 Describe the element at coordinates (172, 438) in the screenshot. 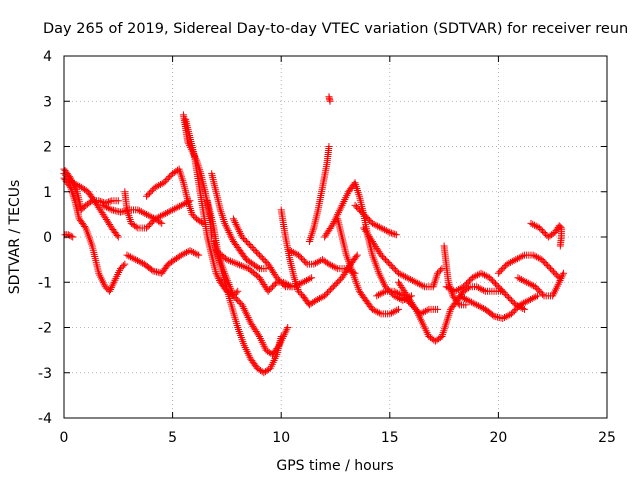

I see `x-tick-label: 5` at that location.